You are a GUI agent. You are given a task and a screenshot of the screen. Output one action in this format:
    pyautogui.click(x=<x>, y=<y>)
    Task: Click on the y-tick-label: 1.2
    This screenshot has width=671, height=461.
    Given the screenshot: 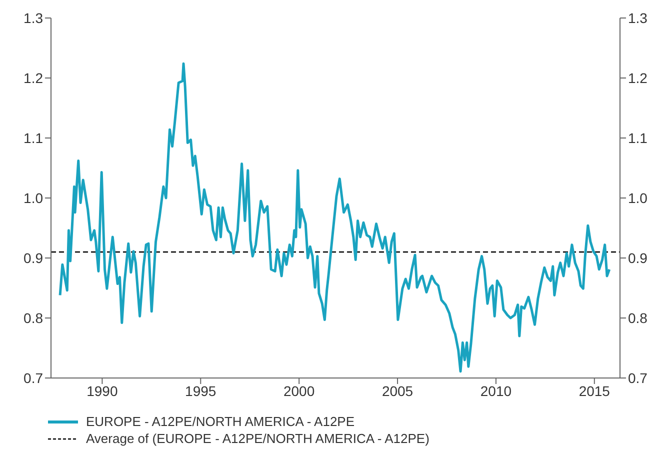 What is the action you would take?
    pyautogui.click(x=34, y=78)
    